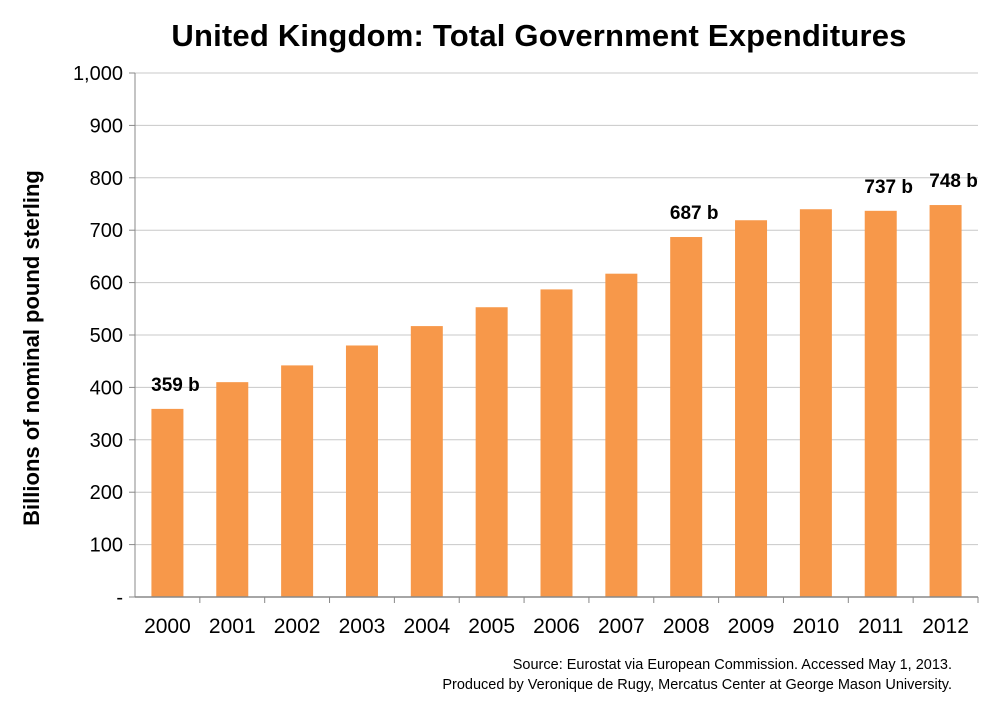  I want to click on data-label: 687 b, so click(694, 213).